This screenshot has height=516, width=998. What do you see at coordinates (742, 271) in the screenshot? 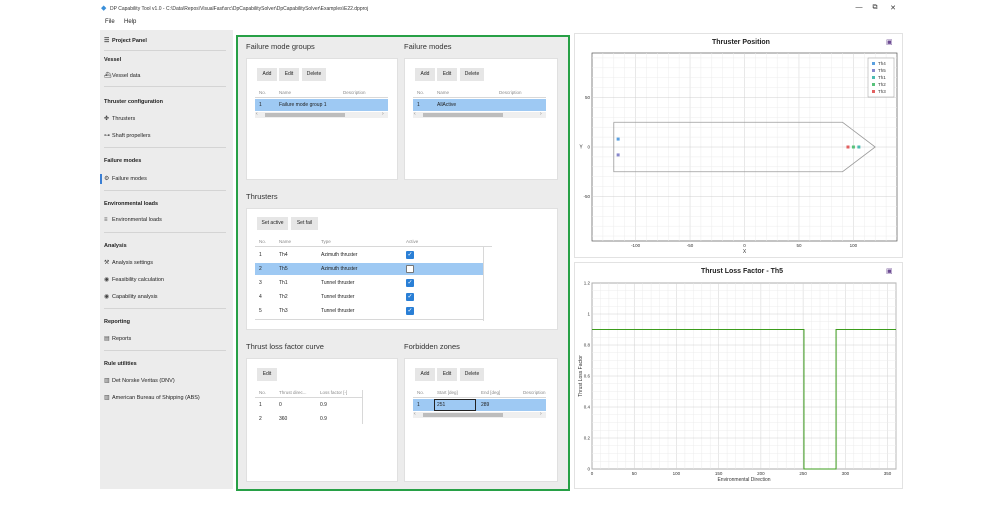
I see `plot-title: Thrust Loss Factor - Th5` at bounding box center [742, 271].